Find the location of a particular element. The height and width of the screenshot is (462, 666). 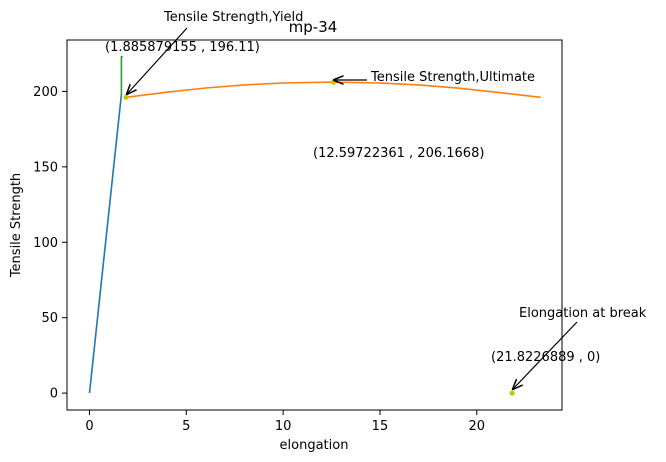

x-tick-label: 20 is located at coordinates (477, 426).